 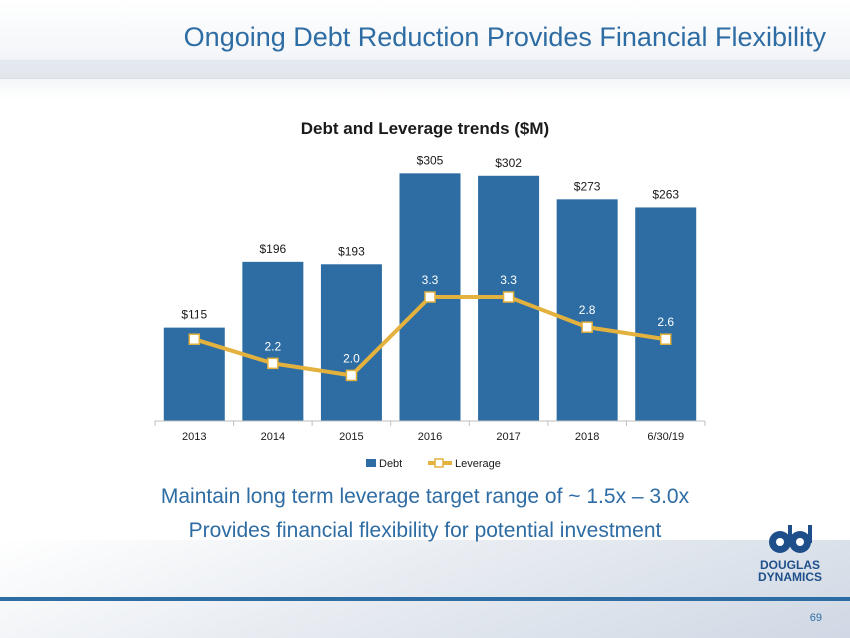 I want to click on x-tick-label: 2017, so click(x=508, y=437).